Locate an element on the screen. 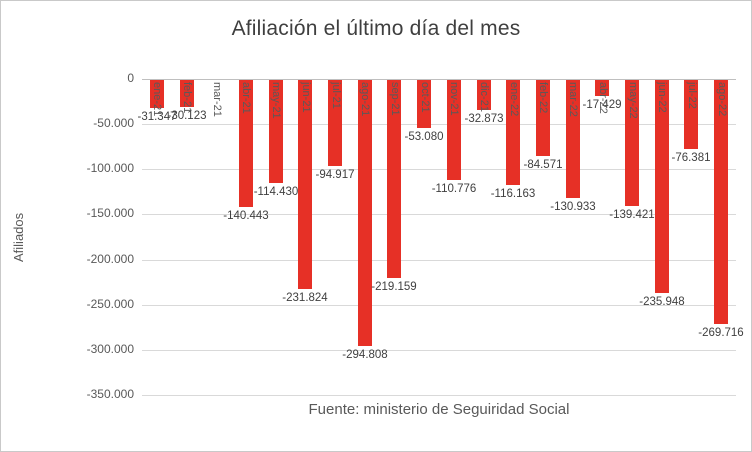  data-label-may-22: -139.421 is located at coordinates (632, 215).